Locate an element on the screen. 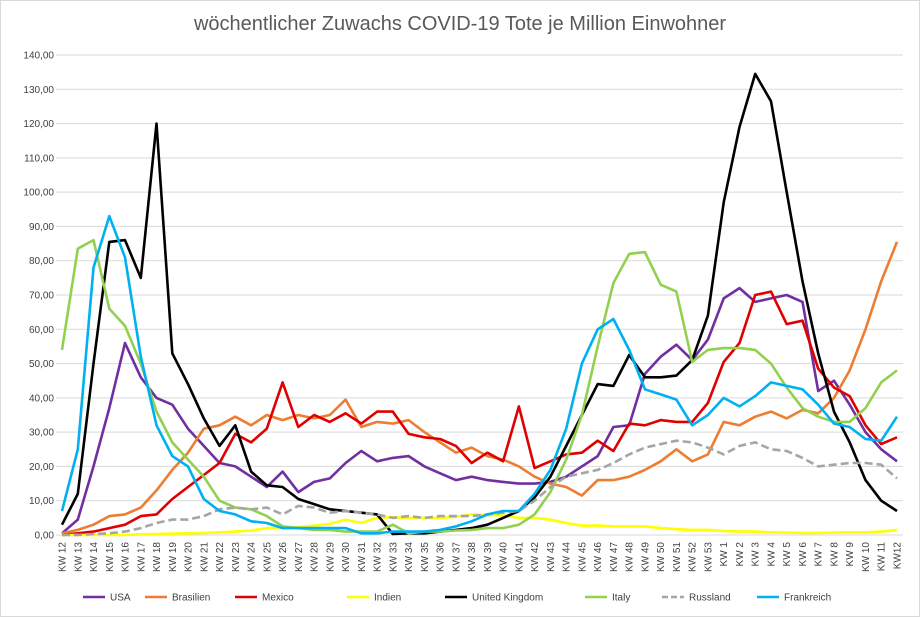 The width and height of the screenshot is (920, 617). x-tick-label: KW 13 is located at coordinates (78, 557).